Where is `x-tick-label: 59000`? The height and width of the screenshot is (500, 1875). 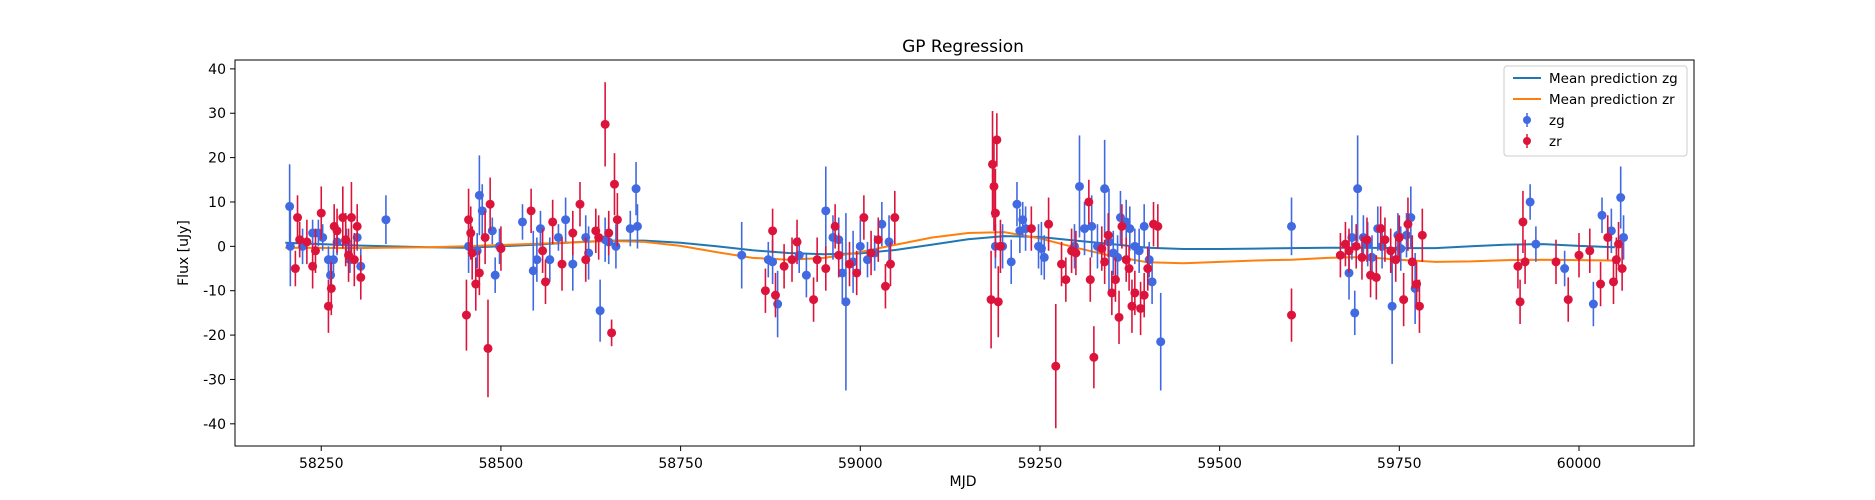 x-tick-label: 59000 is located at coordinates (860, 464).